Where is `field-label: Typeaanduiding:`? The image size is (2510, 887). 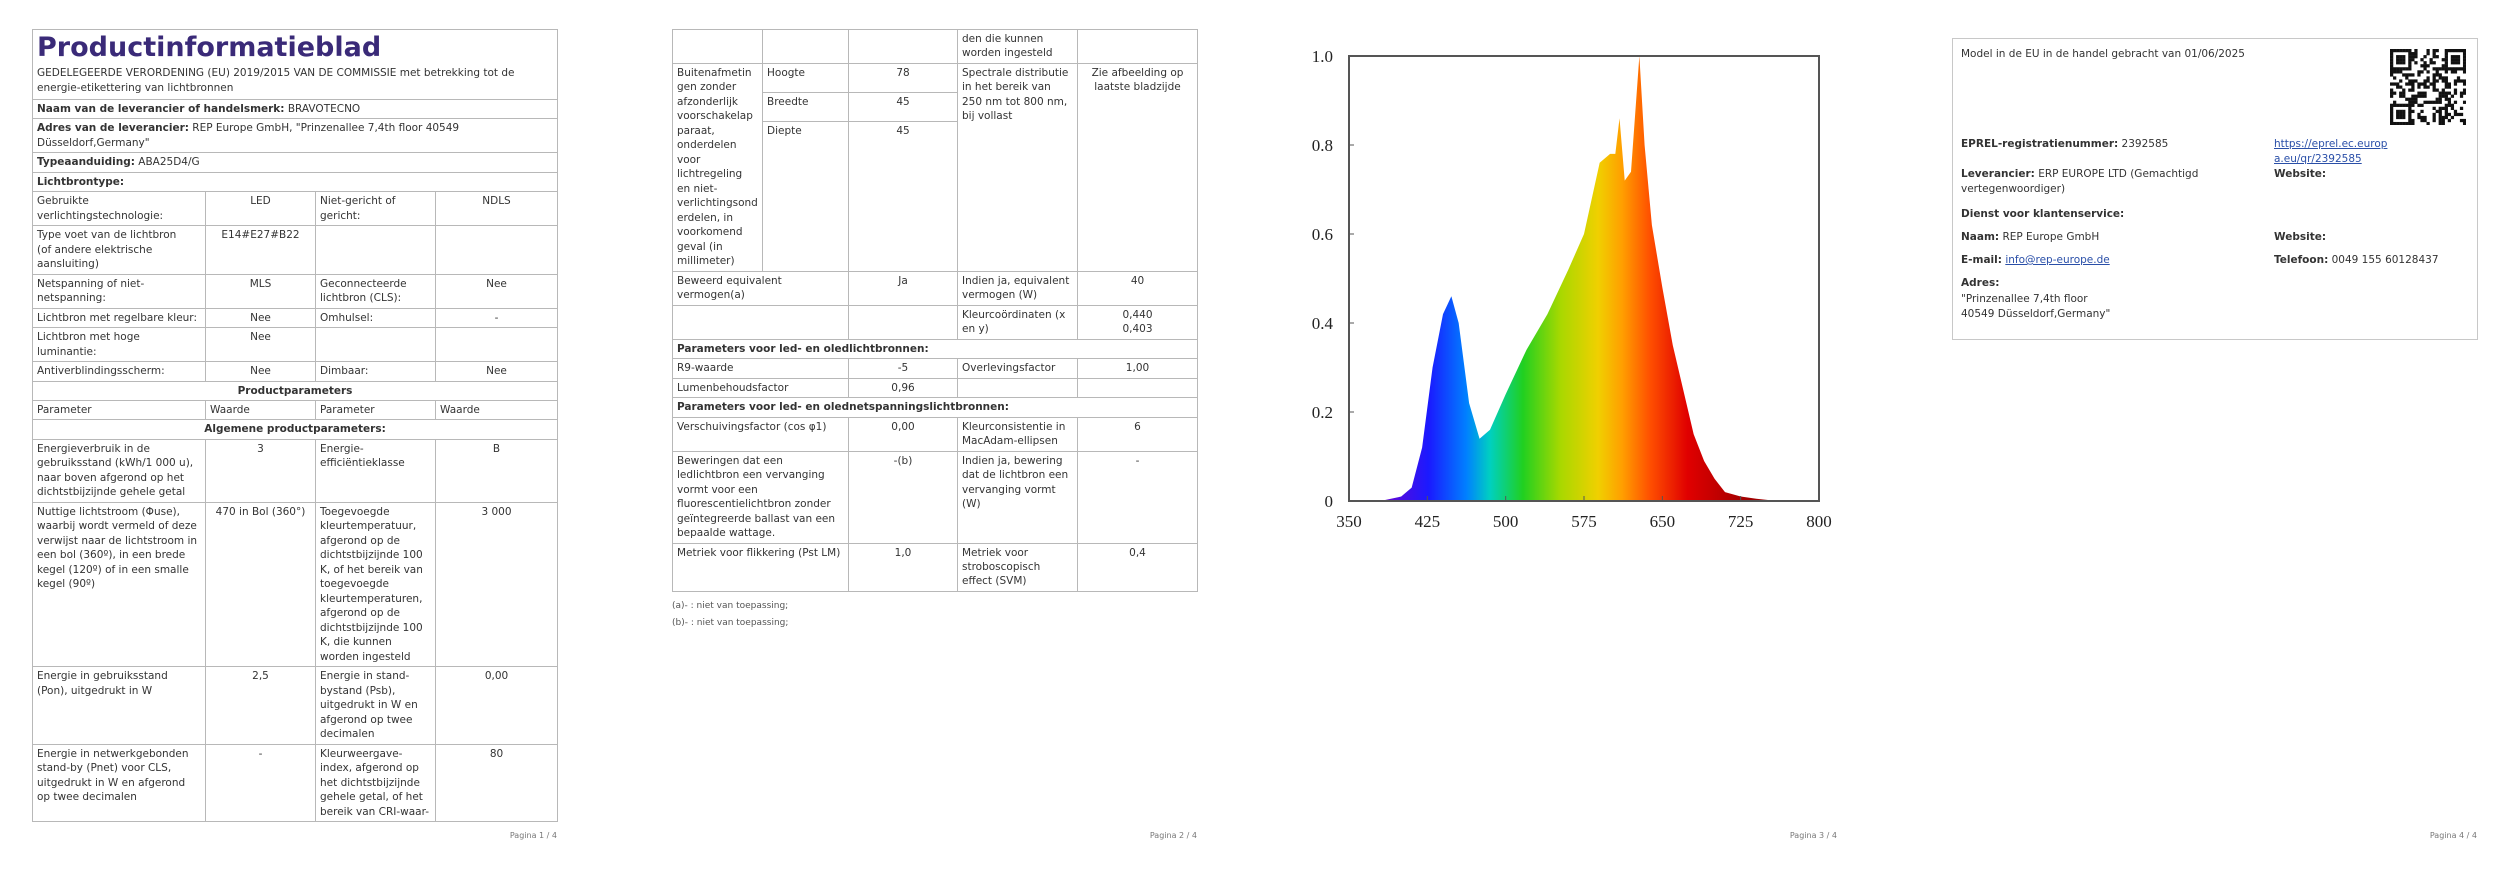 field-label: Typeaanduiding: is located at coordinates (86, 162).